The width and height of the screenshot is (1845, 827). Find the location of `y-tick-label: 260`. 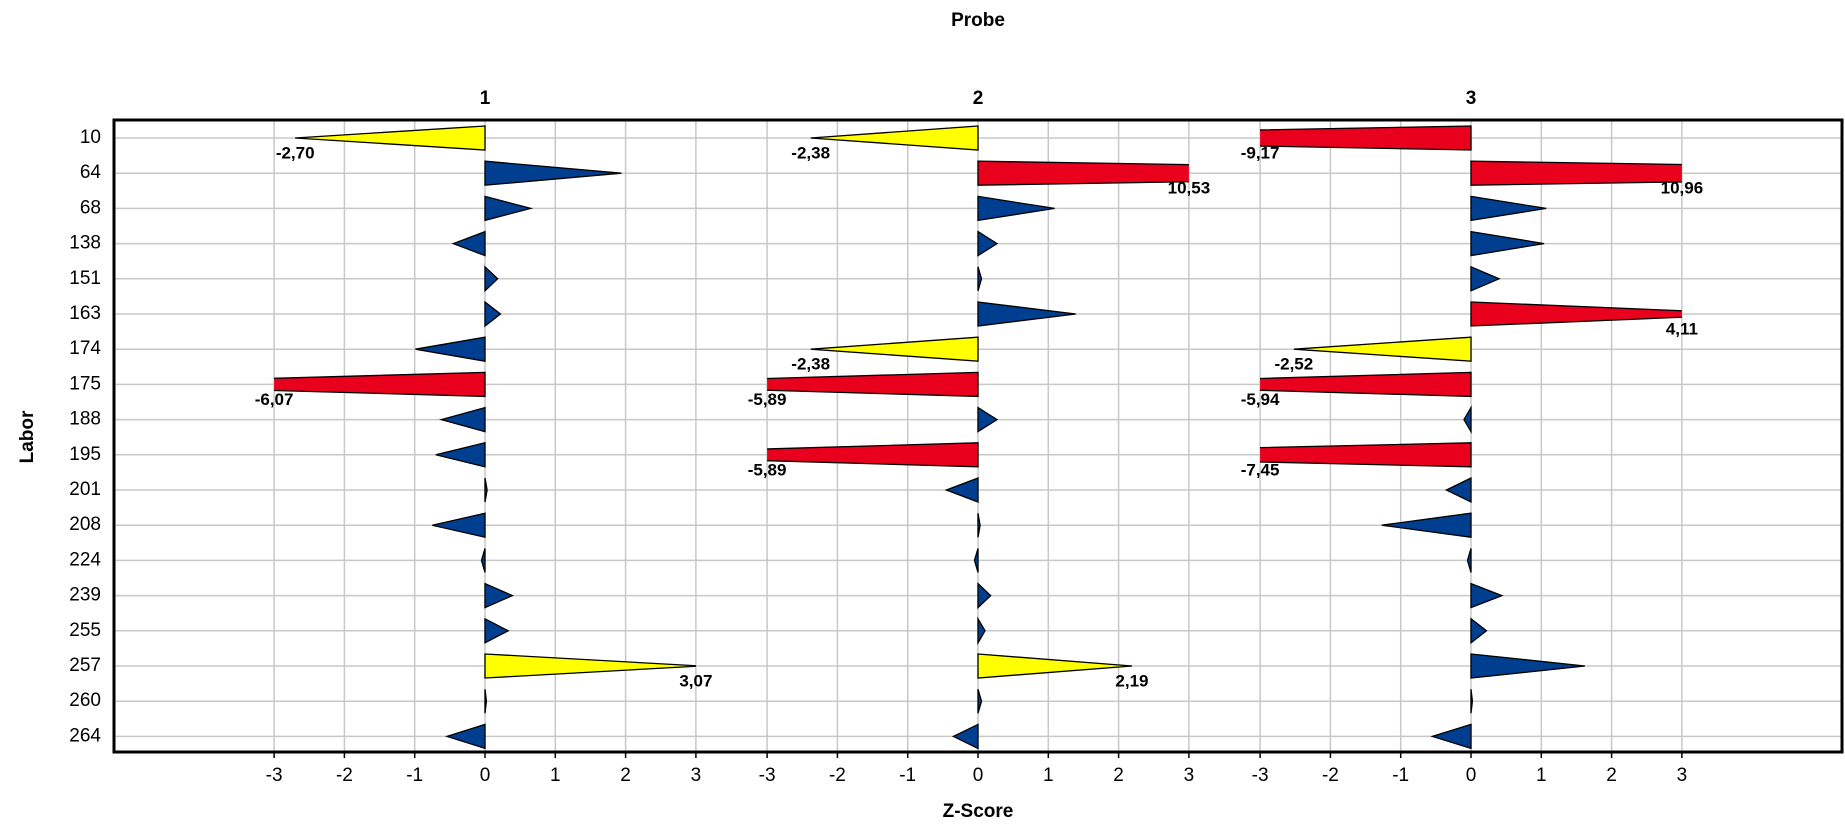

y-tick-label: 260 is located at coordinates (85, 700).